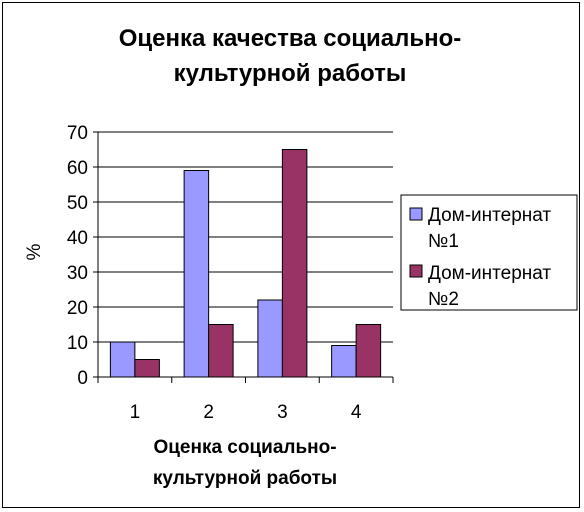  I want to click on y-tick-label-4: 40, so click(77, 238).